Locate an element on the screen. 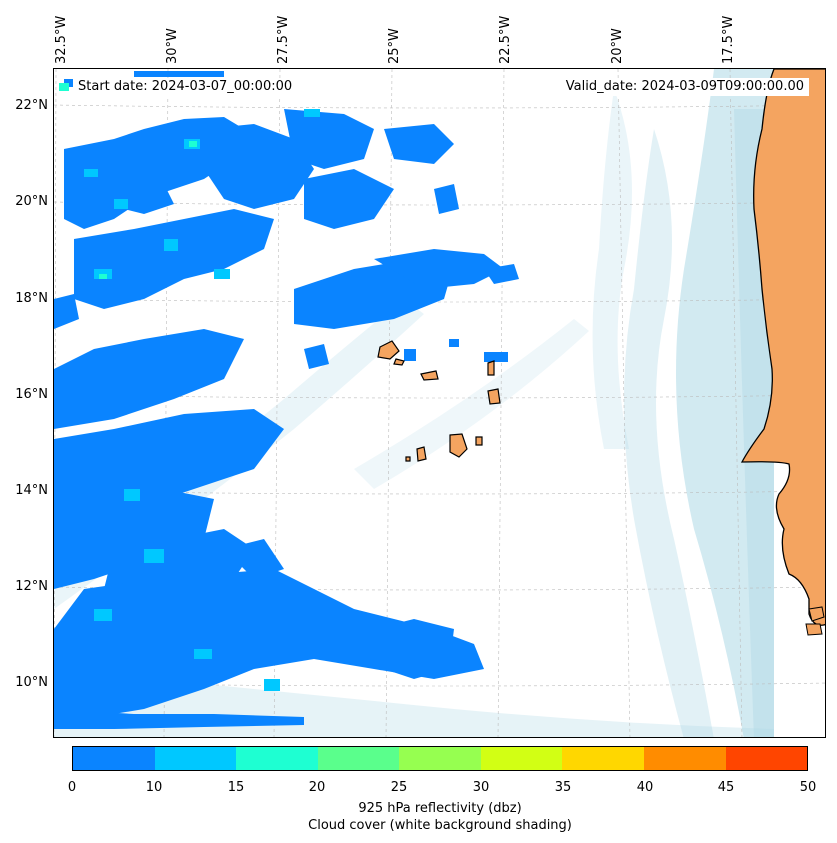 The image size is (837, 843). reflectivity-field-cyan is located at coordinates (128, 181).